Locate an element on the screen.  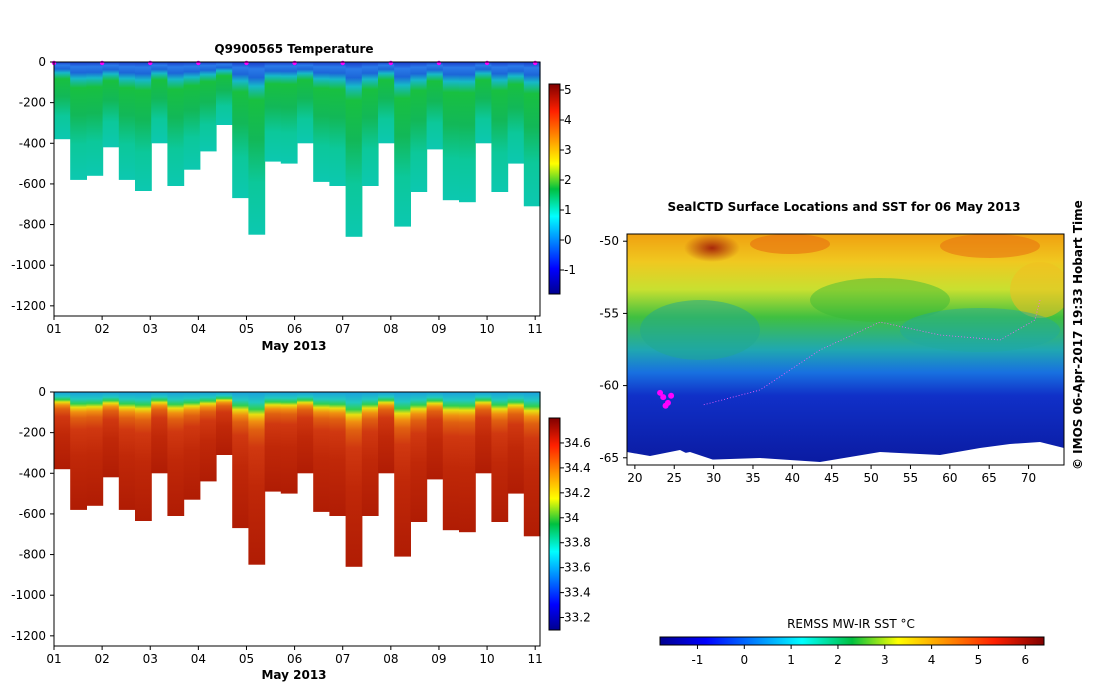
sst-field is located at coordinates (845, 349).